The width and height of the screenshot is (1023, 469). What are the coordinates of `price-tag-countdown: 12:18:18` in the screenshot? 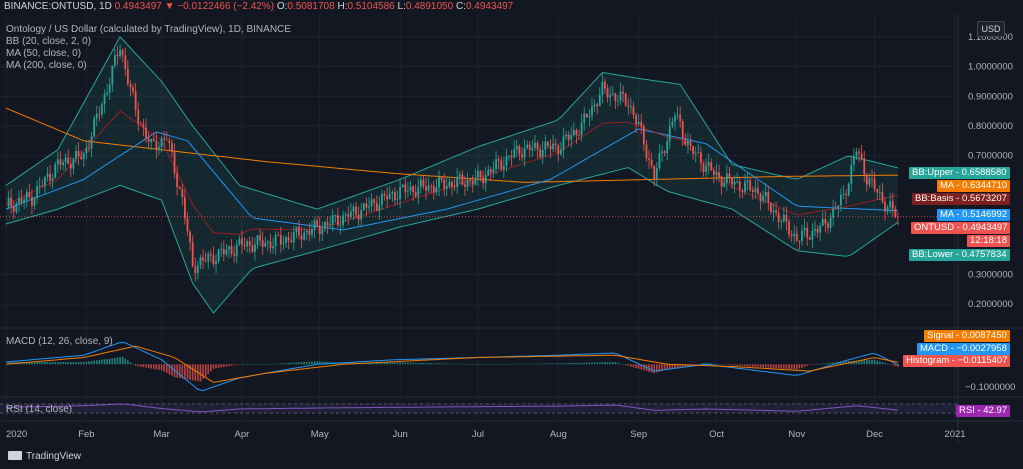 It's located at (988, 241).